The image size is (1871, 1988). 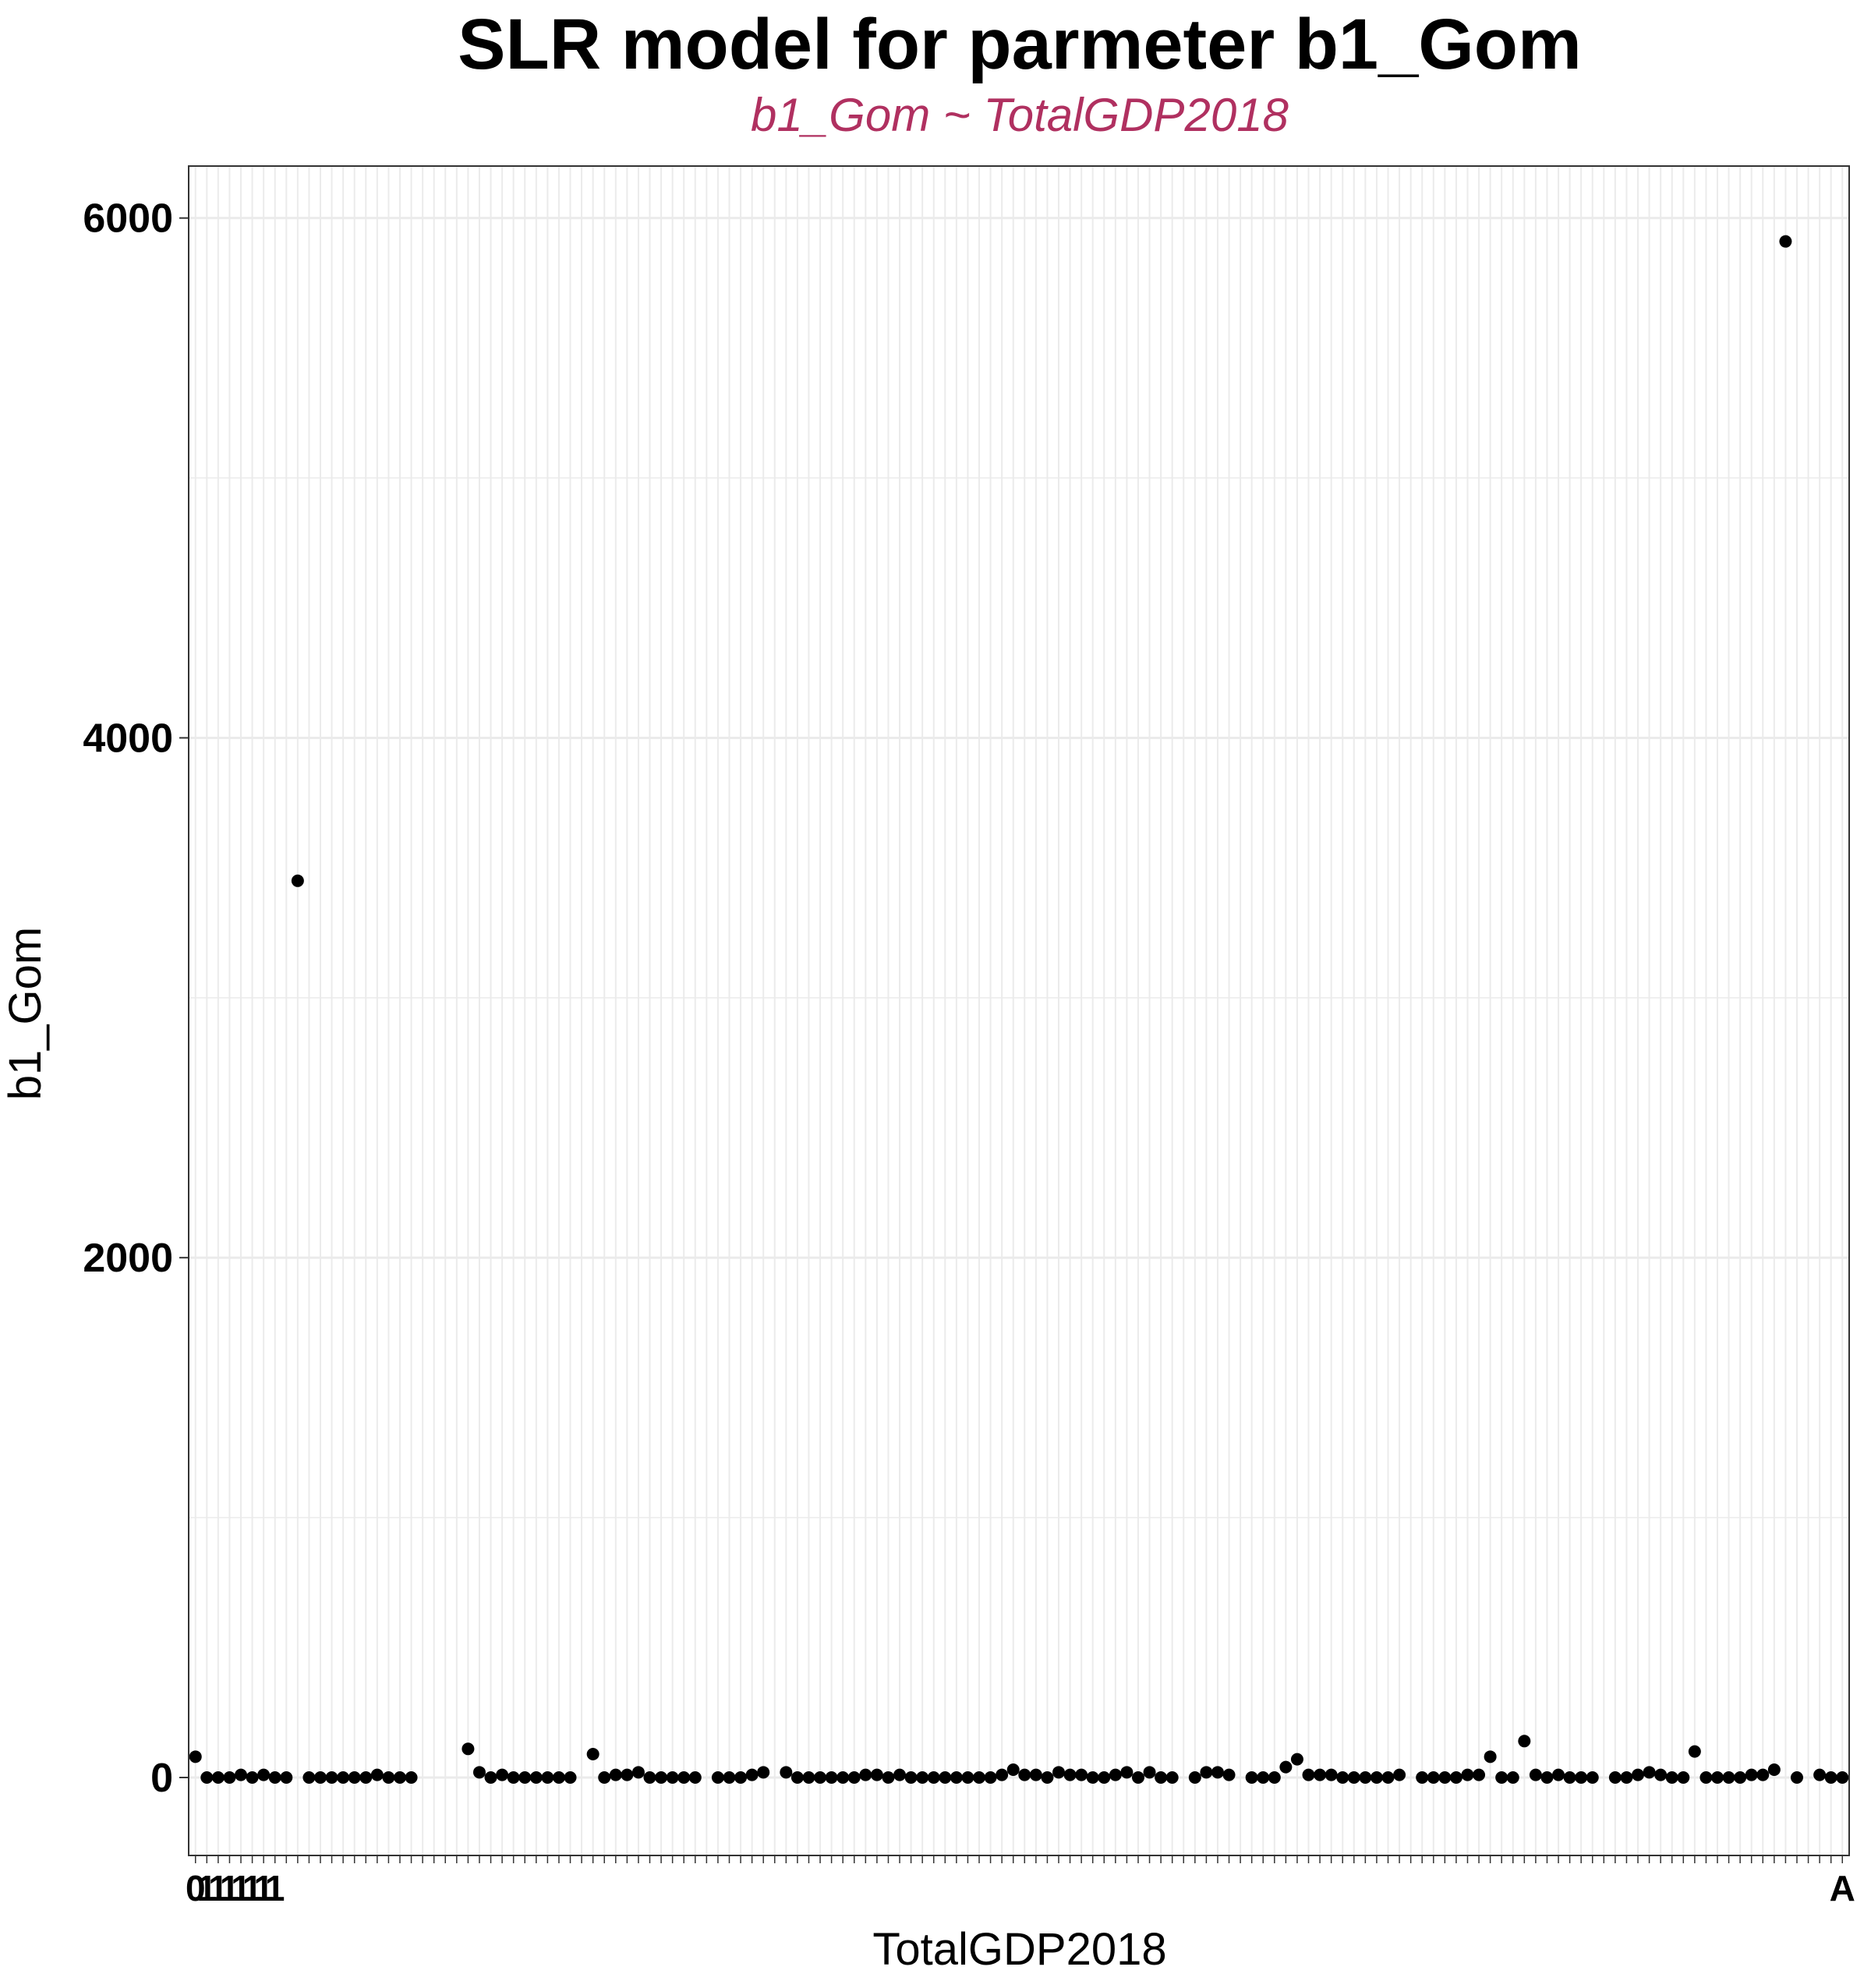 What do you see at coordinates (128, 1258) in the screenshot?
I see `y-tick-label: 2000` at bounding box center [128, 1258].